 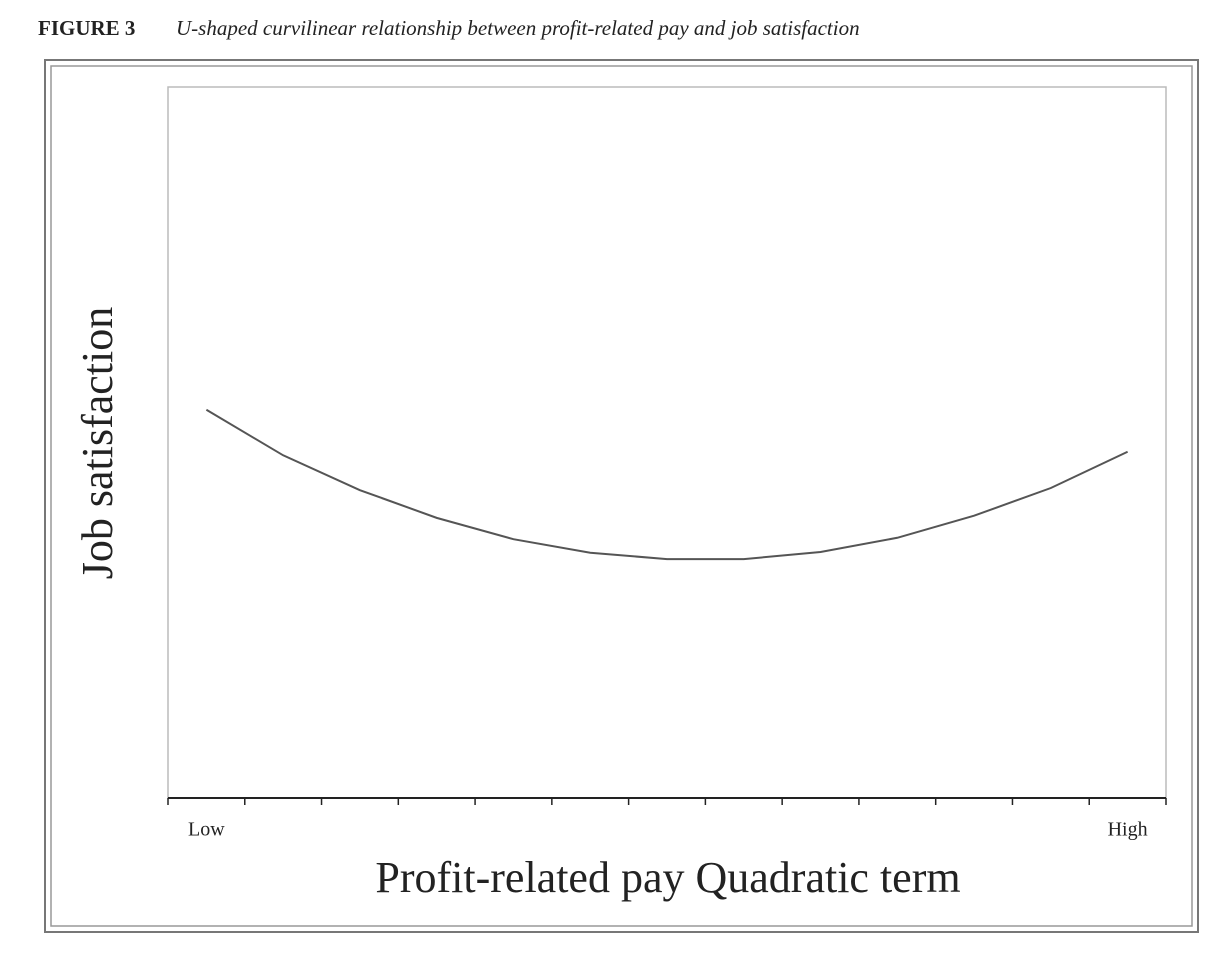 I want to click on x-tick-label: Low, so click(x=206, y=830).